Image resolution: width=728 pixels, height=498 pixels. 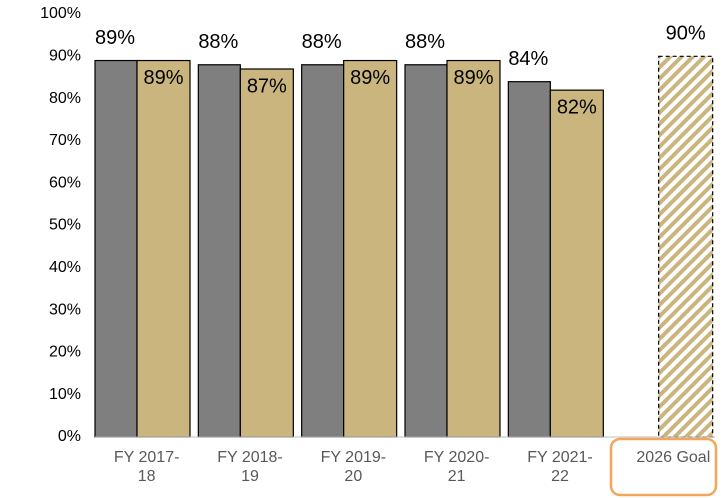 I want to click on y-tick-label: 60%, so click(x=65, y=182).